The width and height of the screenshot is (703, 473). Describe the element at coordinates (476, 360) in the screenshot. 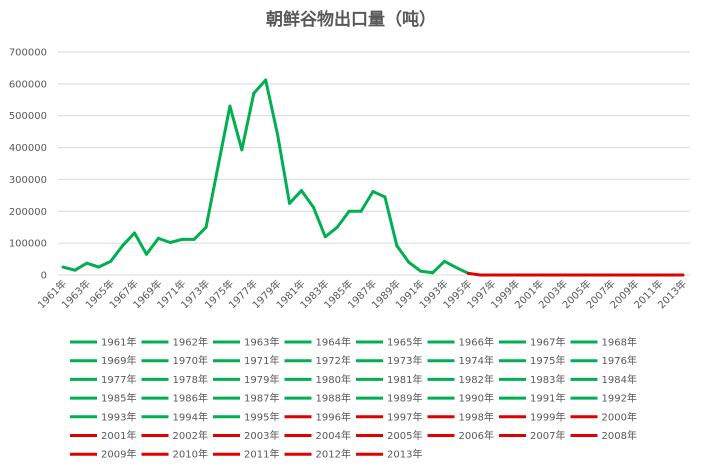

I see `legend-label: 1974年` at that location.